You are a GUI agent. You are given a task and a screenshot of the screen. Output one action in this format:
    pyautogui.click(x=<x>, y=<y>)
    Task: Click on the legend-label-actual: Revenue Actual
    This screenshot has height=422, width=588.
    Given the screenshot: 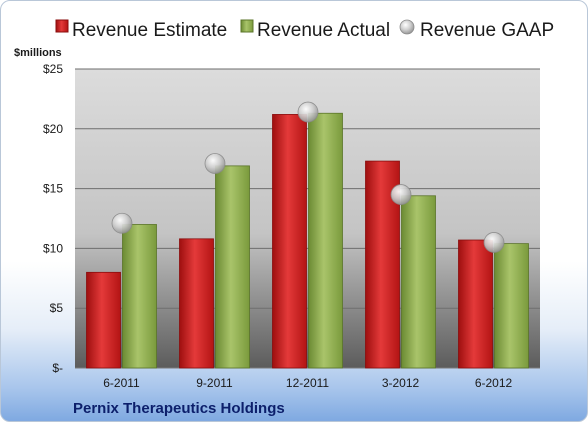 What is the action you would take?
    pyautogui.click(x=323, y=30)
    